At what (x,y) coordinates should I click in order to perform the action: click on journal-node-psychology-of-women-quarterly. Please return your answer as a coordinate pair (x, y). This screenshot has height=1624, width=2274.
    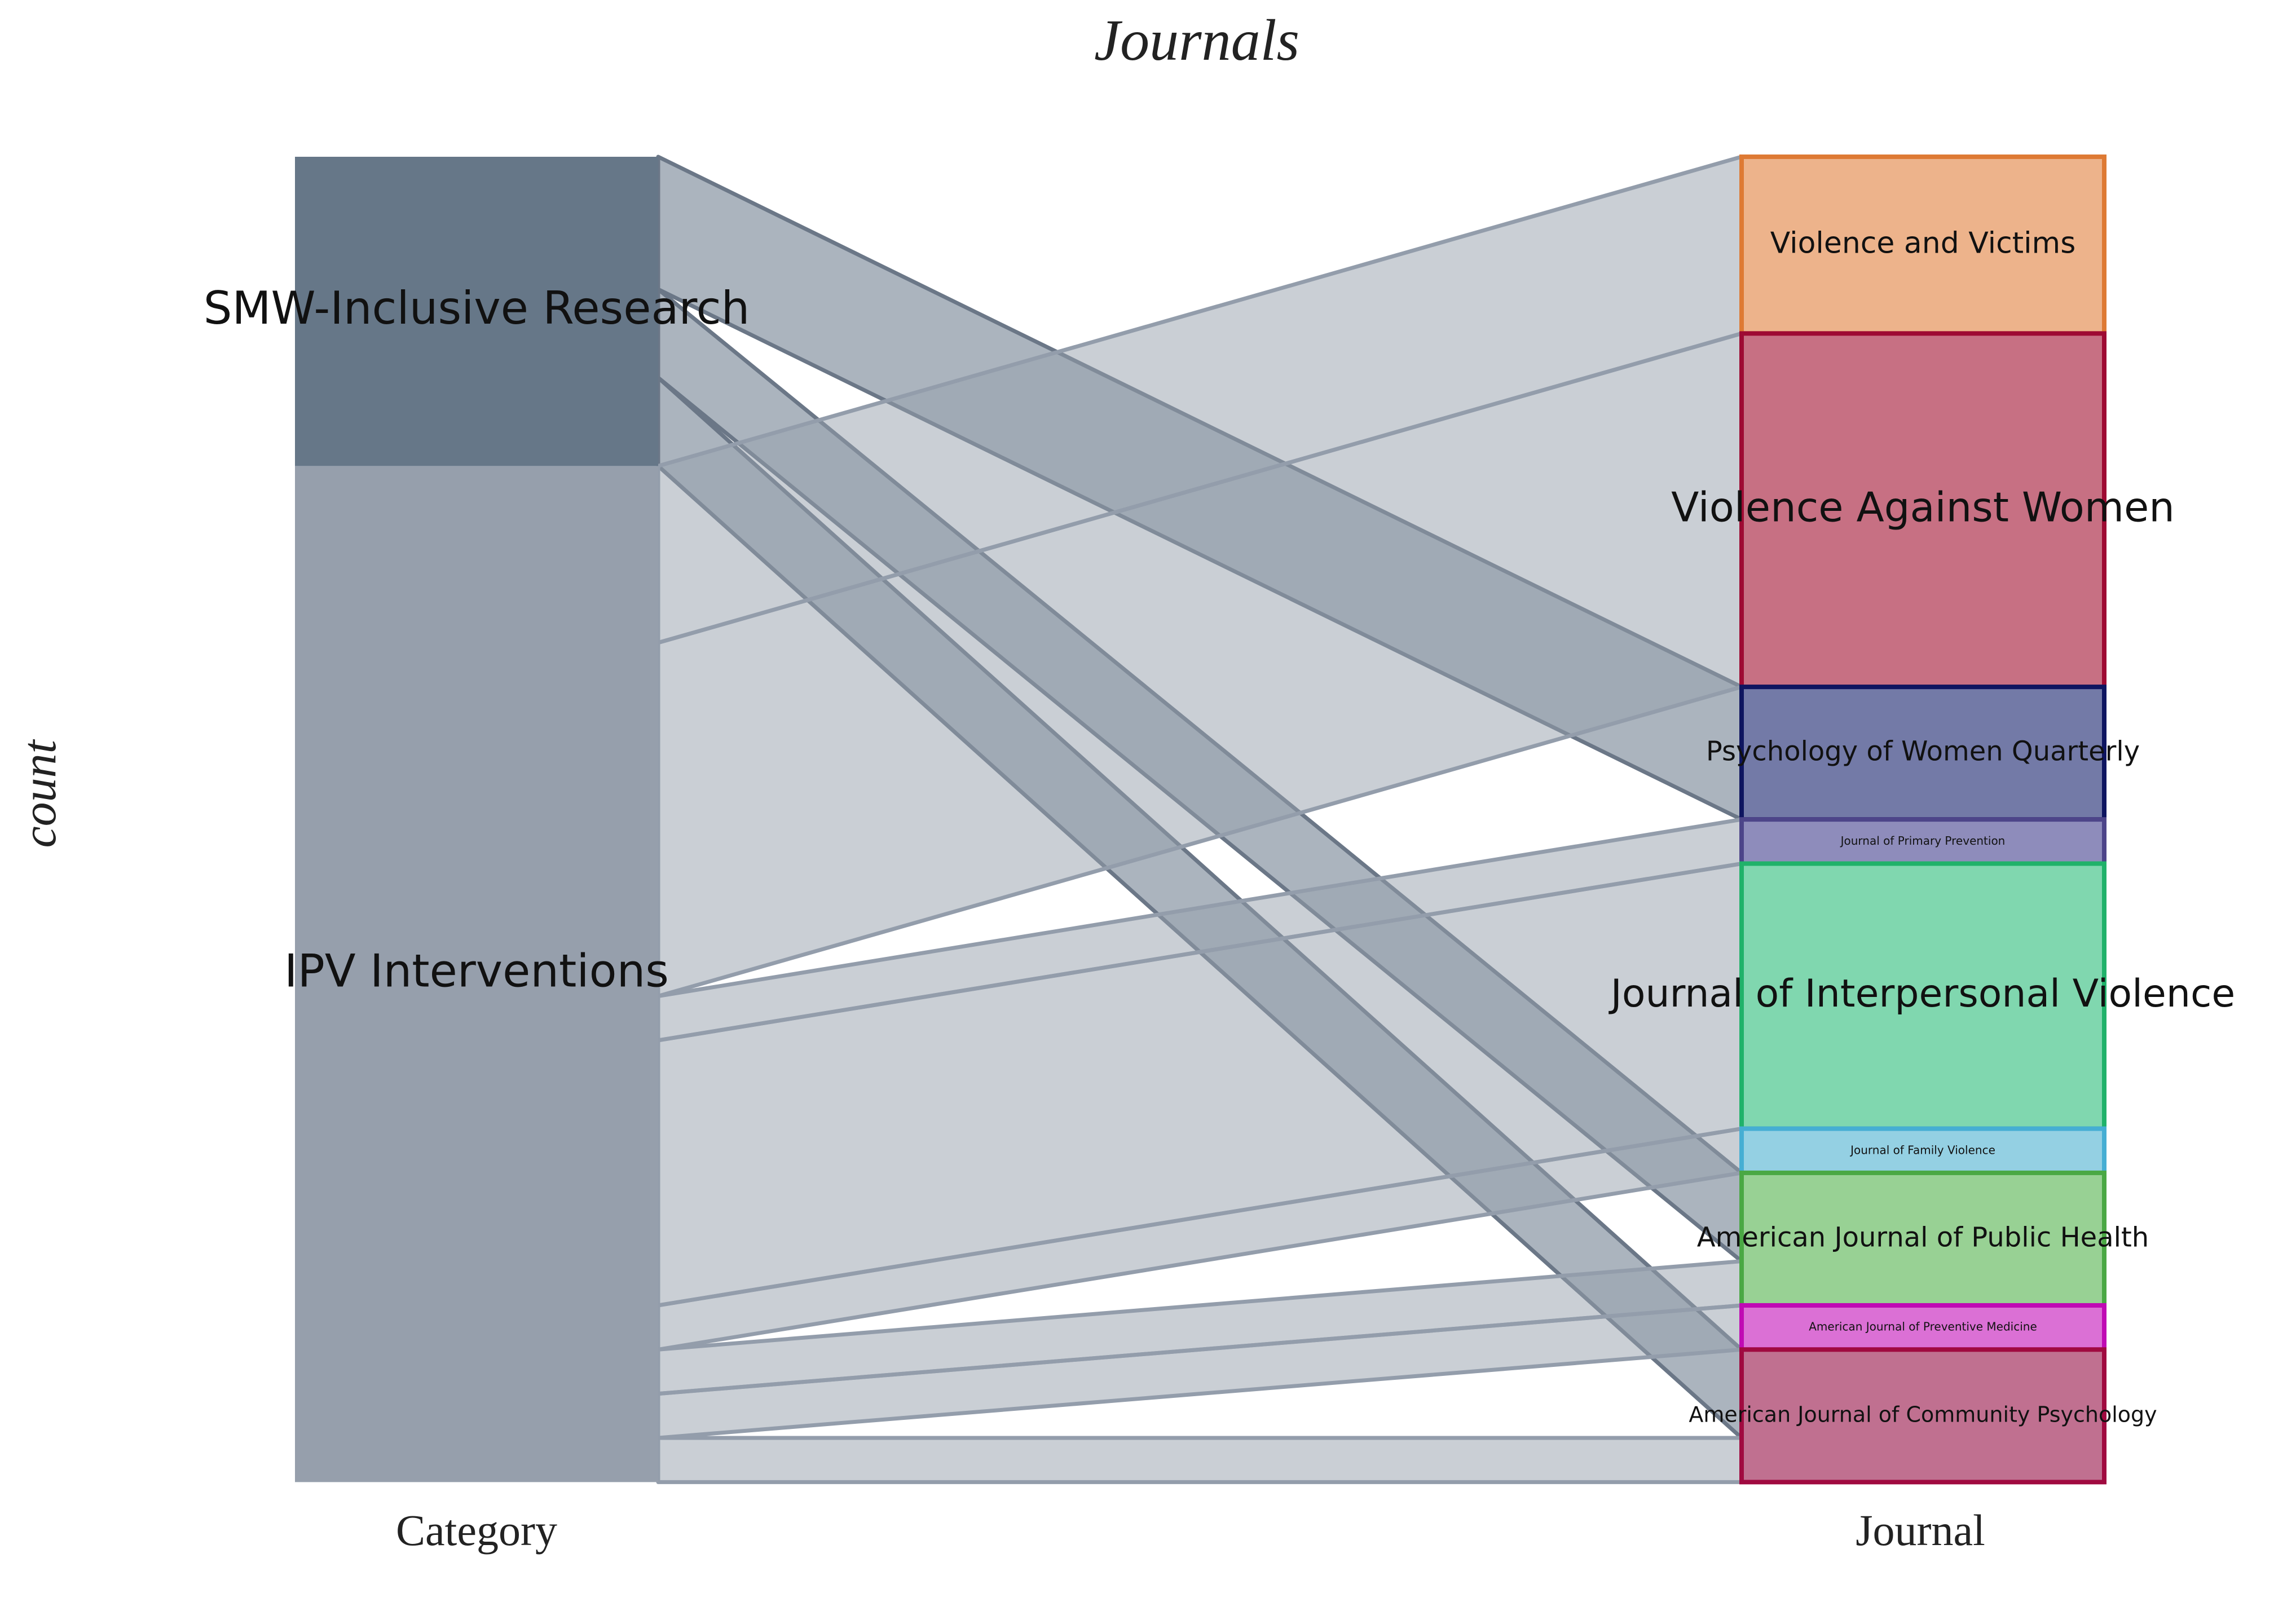
    Looking at the image, I should click on (1922, 753).